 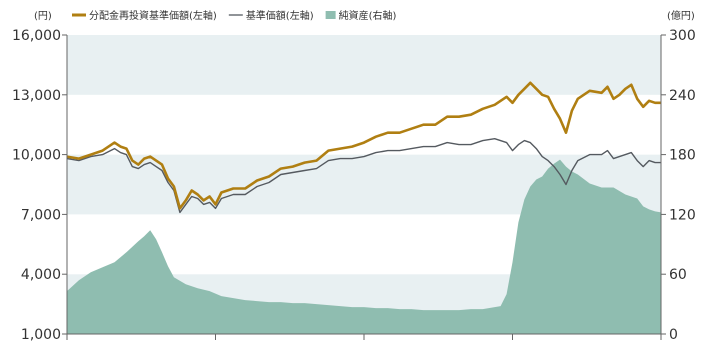 I want to click on left-tick-label: 10,000, so click(x=36, y=156).